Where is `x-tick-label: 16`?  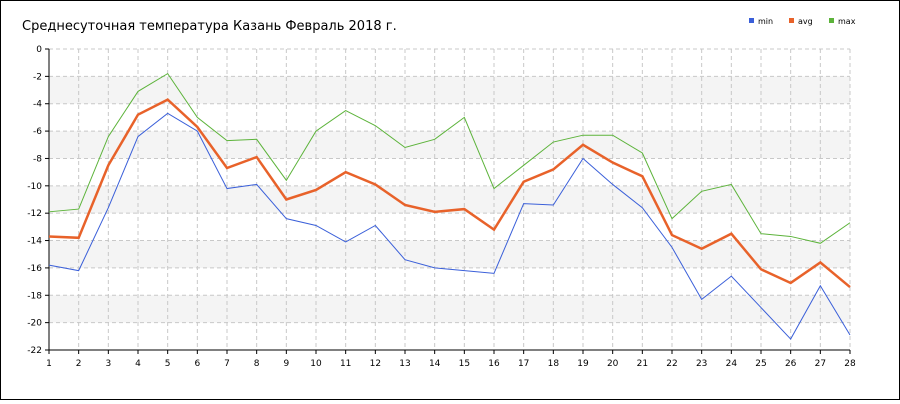 x-tick-label: 16 is located at coordinates (494, 364).